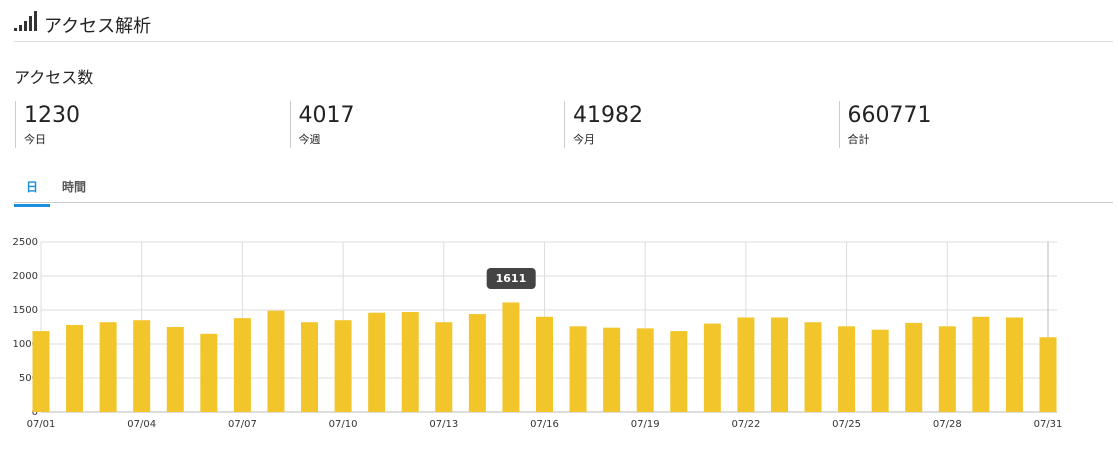  I want to click on y-tick-label: 500, so click(28, 378).